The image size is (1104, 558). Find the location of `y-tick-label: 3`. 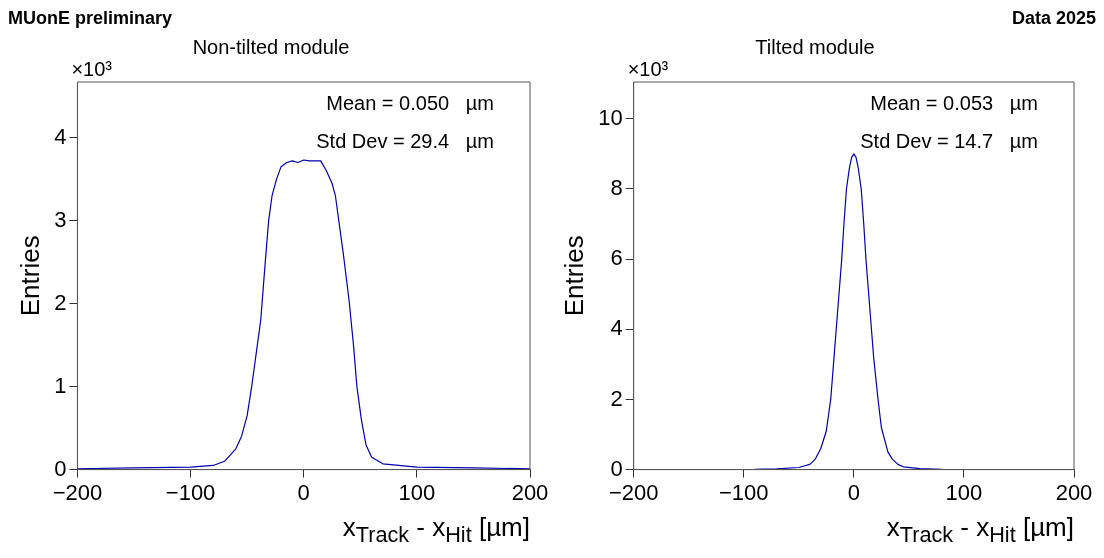

y-tick-label: 3 is located at coordinates (60, 219).